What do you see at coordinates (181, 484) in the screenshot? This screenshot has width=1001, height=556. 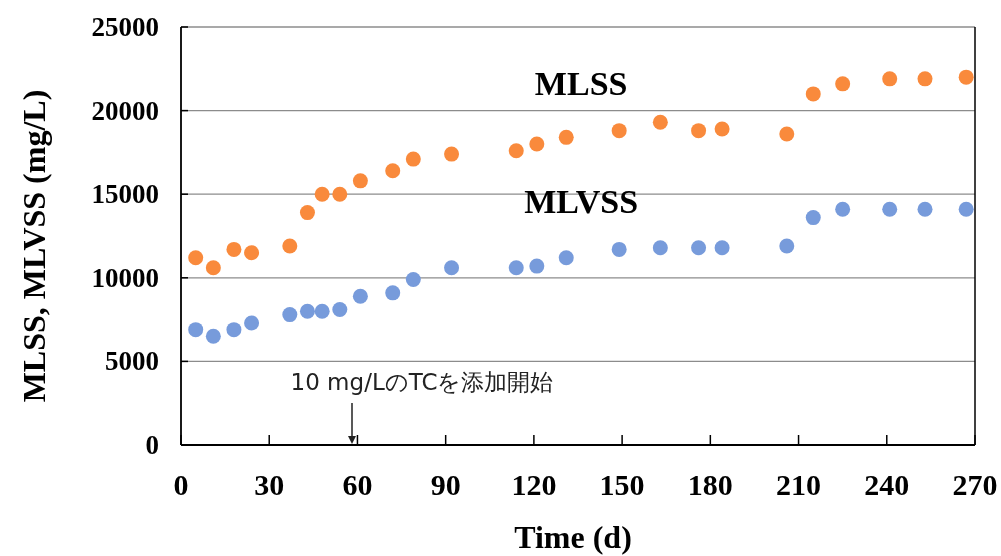 I see `x-tick-label: 0` at bounding box center [181, 484].